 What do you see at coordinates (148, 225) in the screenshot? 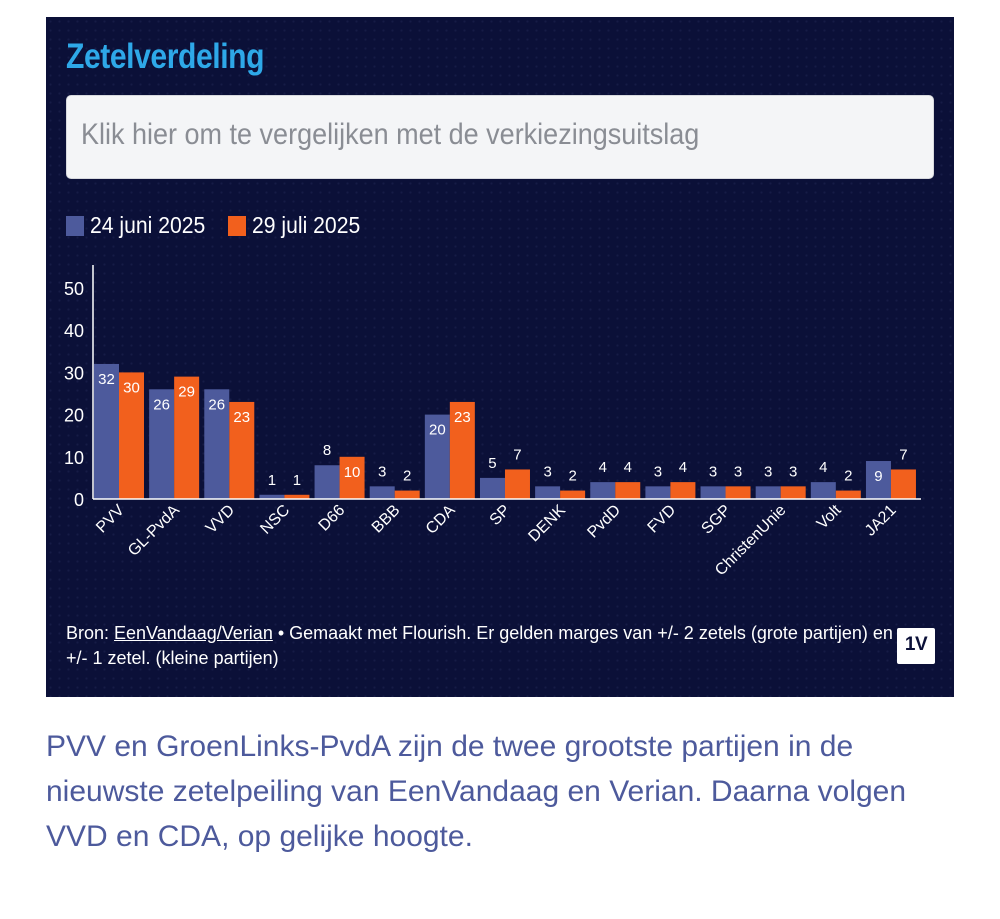
I see `legend-label-24-juni: 24 juni 2025` at bounding box center [148, 225].